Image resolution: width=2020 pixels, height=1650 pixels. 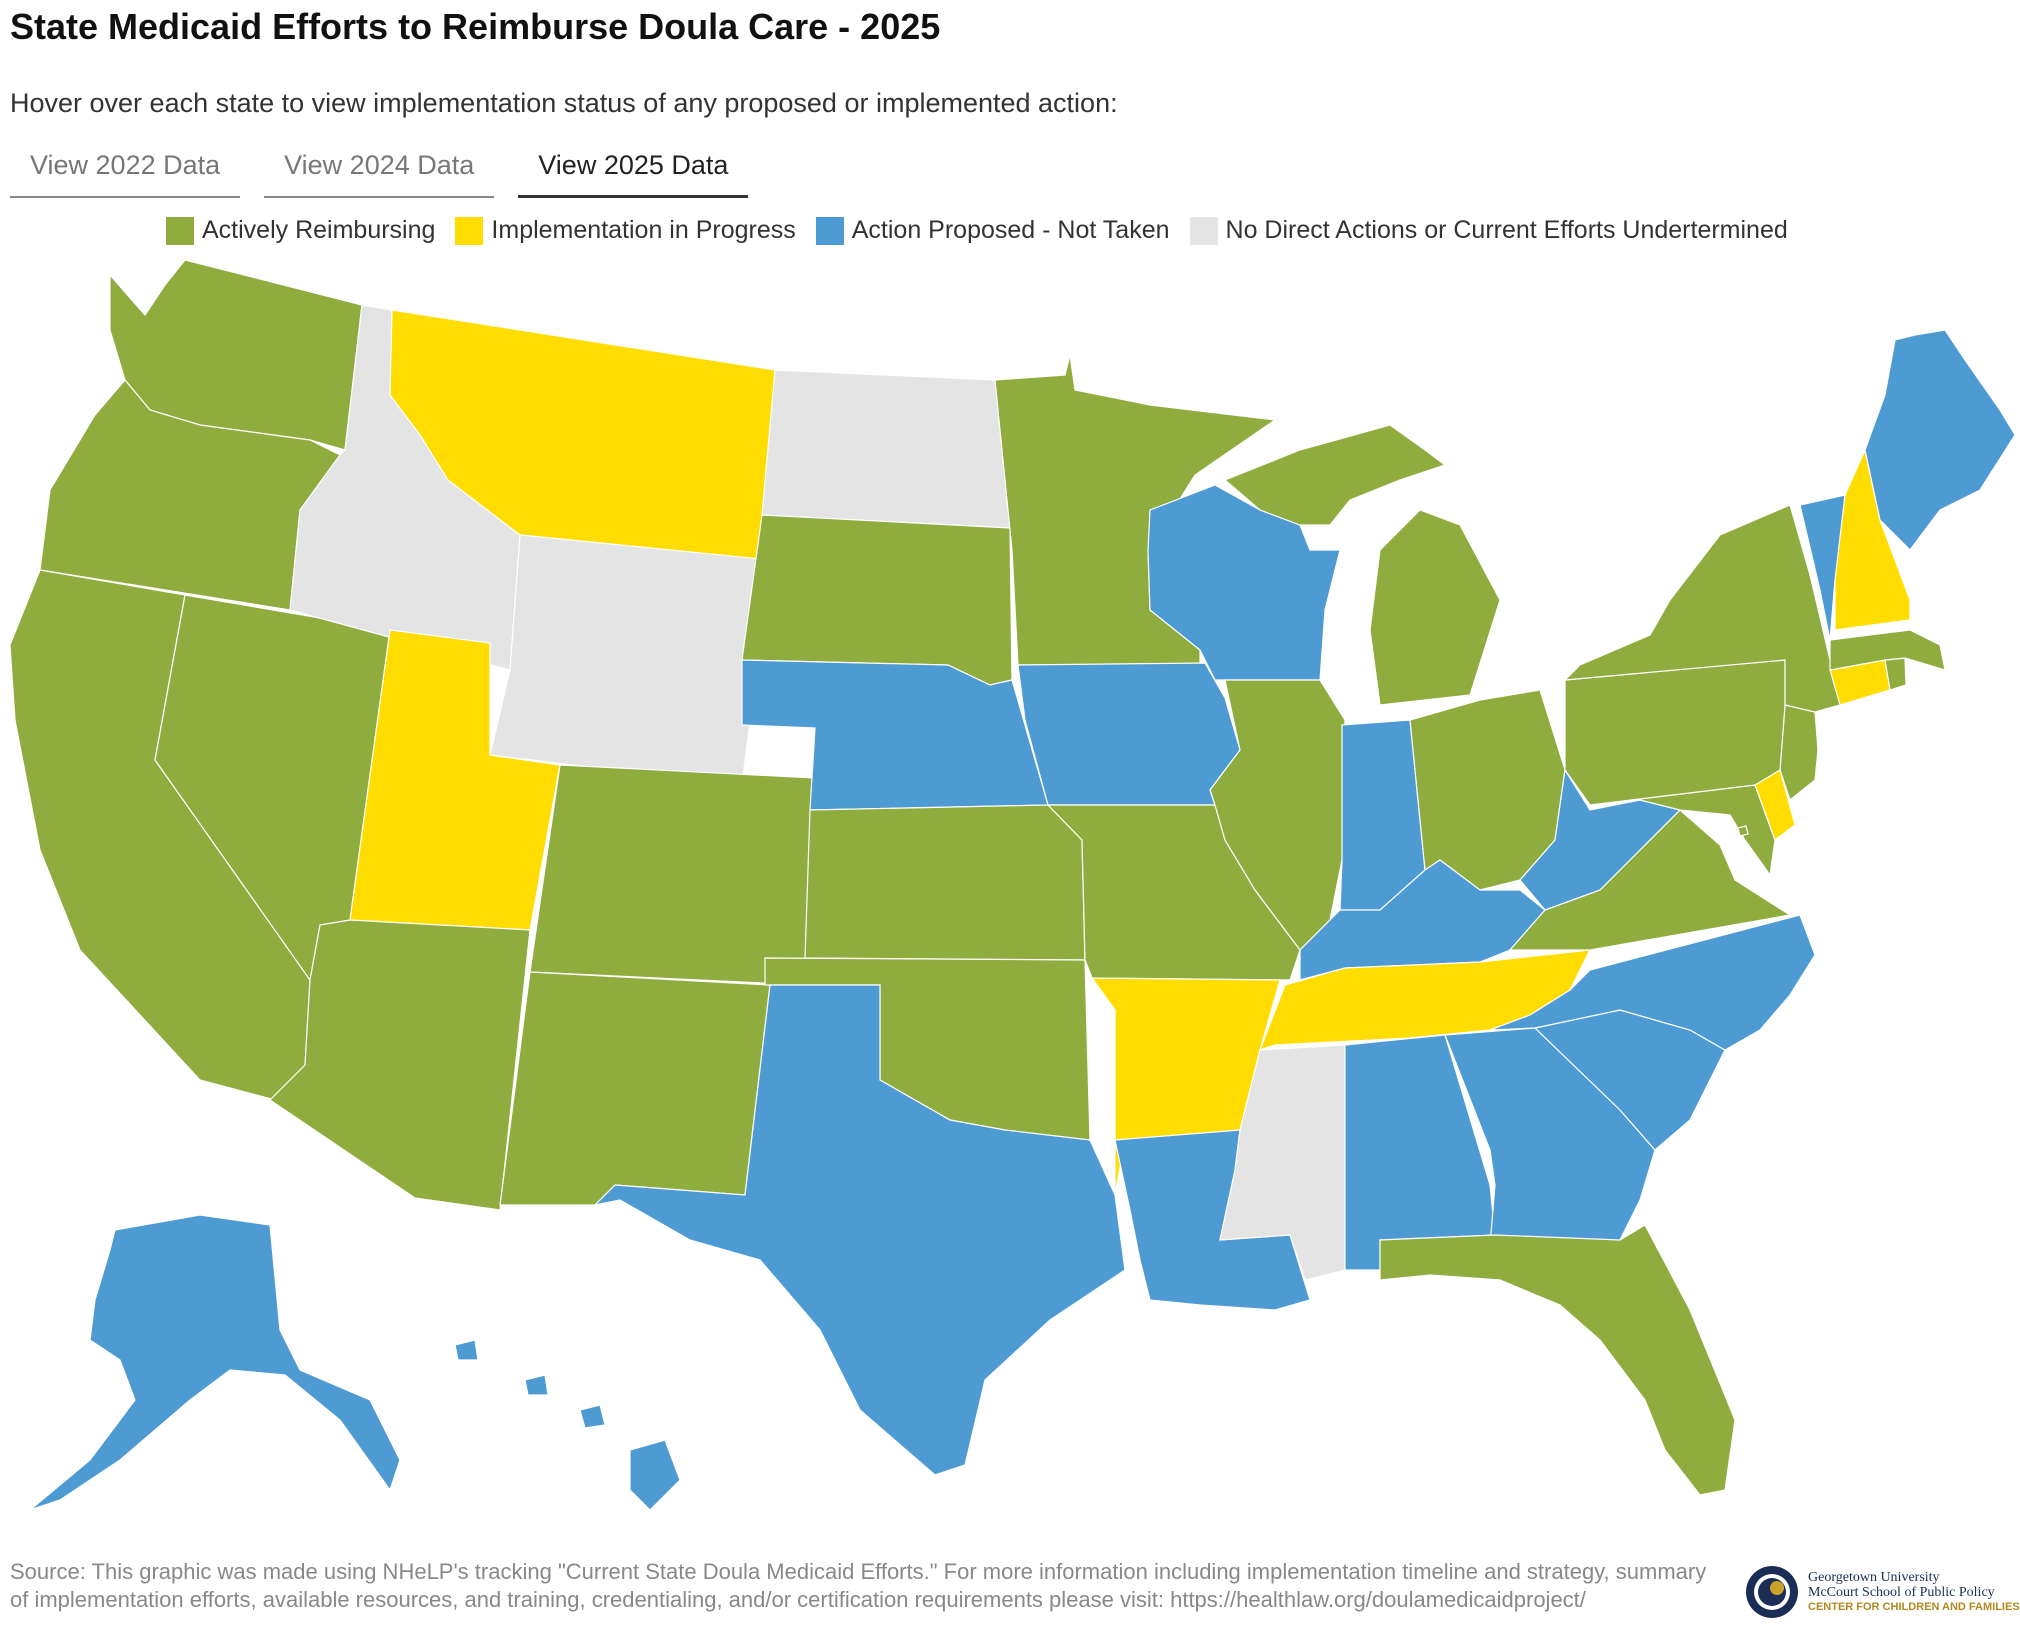 What do you see at coordinates (886, 449) in the screenshot?
I see `state-nd` at bounding box center [886, 449].